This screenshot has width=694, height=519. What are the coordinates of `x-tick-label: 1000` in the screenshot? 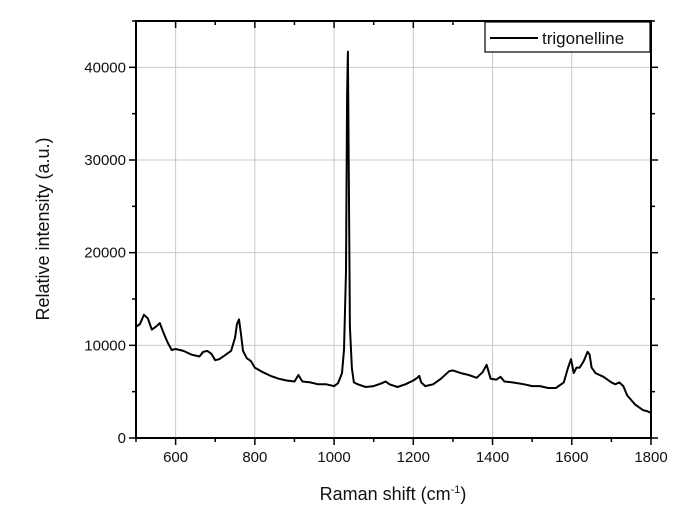 It's located at (333, 457).